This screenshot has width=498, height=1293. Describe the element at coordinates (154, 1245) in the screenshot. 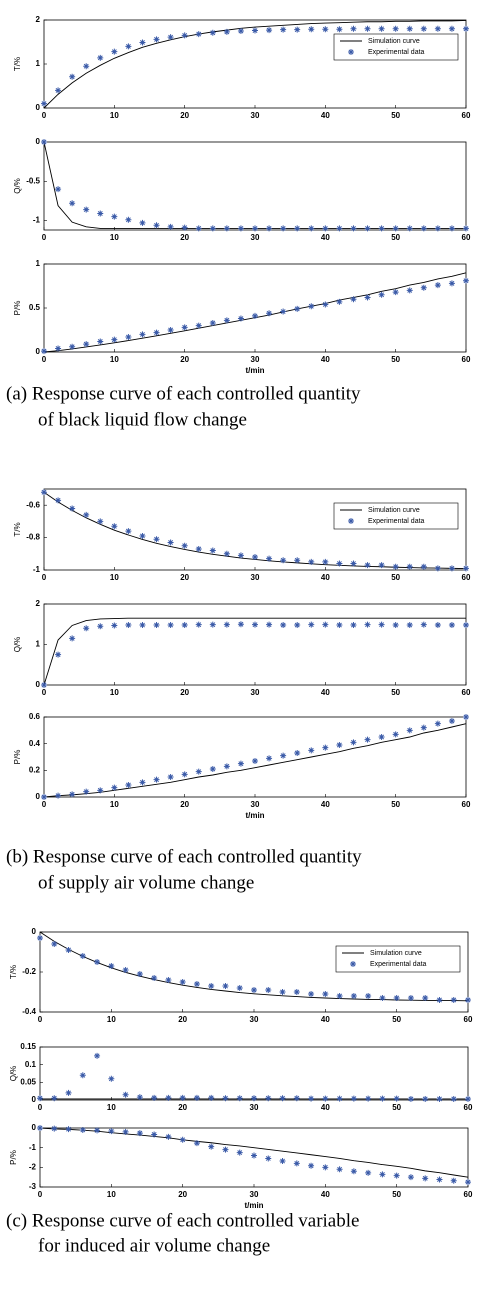

I see `caption: for induced air volume change` at that location.